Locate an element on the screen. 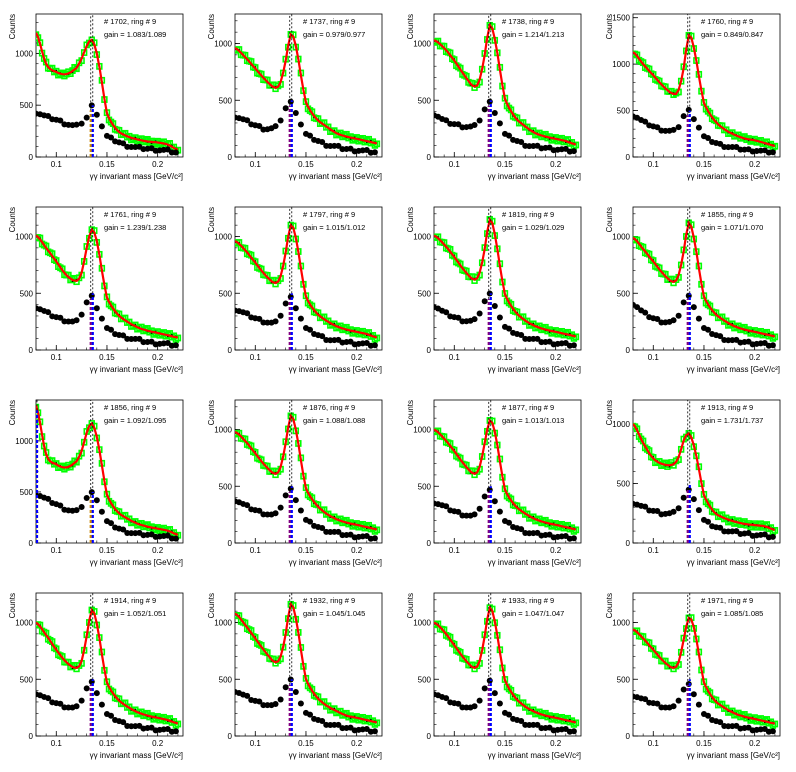  plot-frame is located at coordinates (706, 278).